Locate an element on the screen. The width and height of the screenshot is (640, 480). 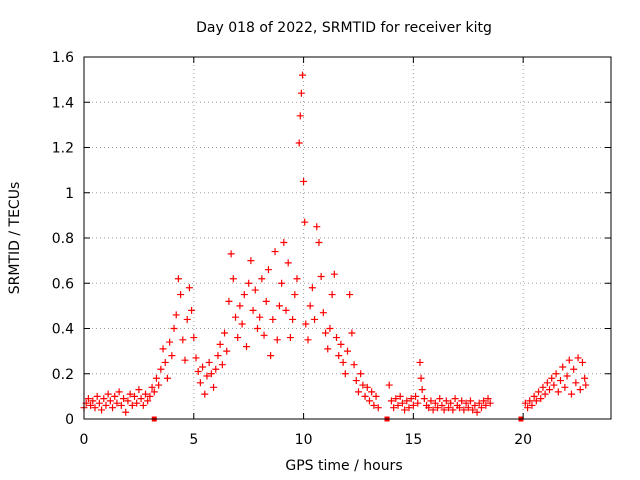
x-tick-label: 5 is located at coordinates (193, 440).